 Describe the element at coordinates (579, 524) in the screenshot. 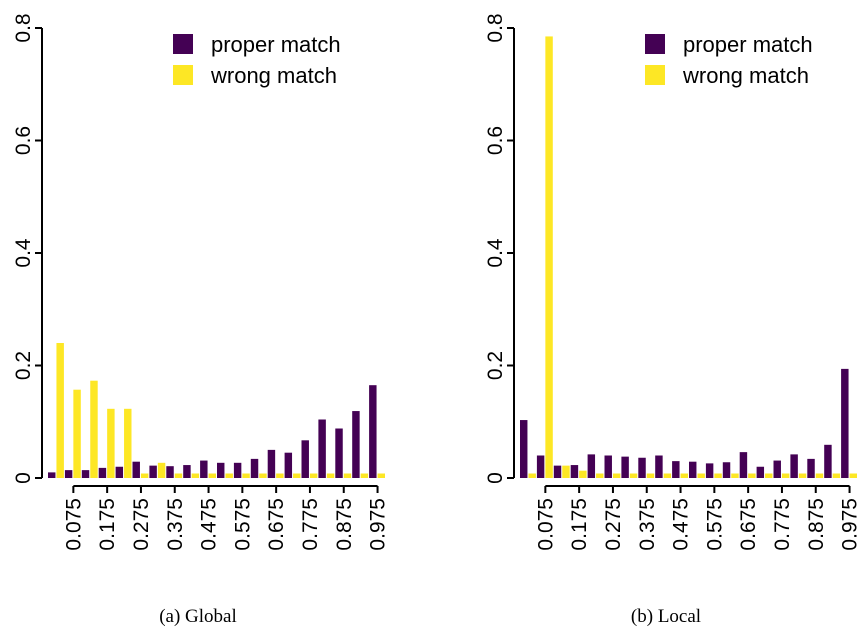

I see `x-tick-label: 0.175` at that location.